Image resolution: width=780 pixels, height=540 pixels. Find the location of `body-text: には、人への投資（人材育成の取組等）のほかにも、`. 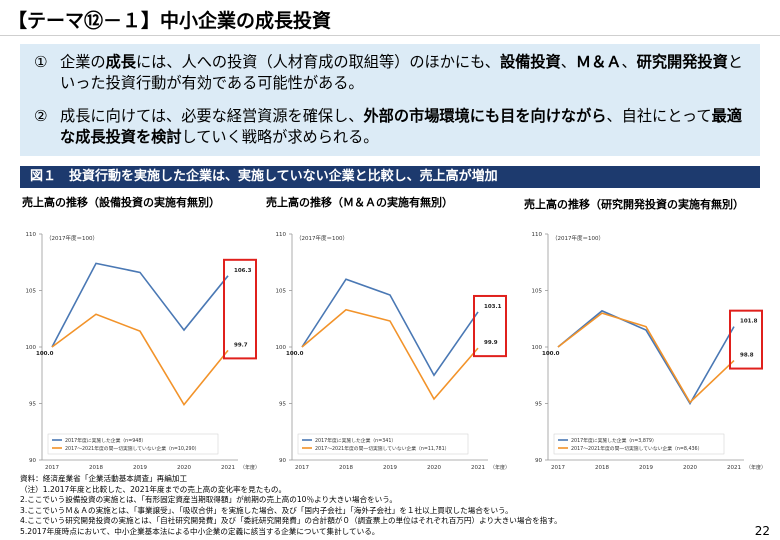

body-text: には、人への投資（人材育成の取組等）のほかにも、 is located at coordinates (317, 62).